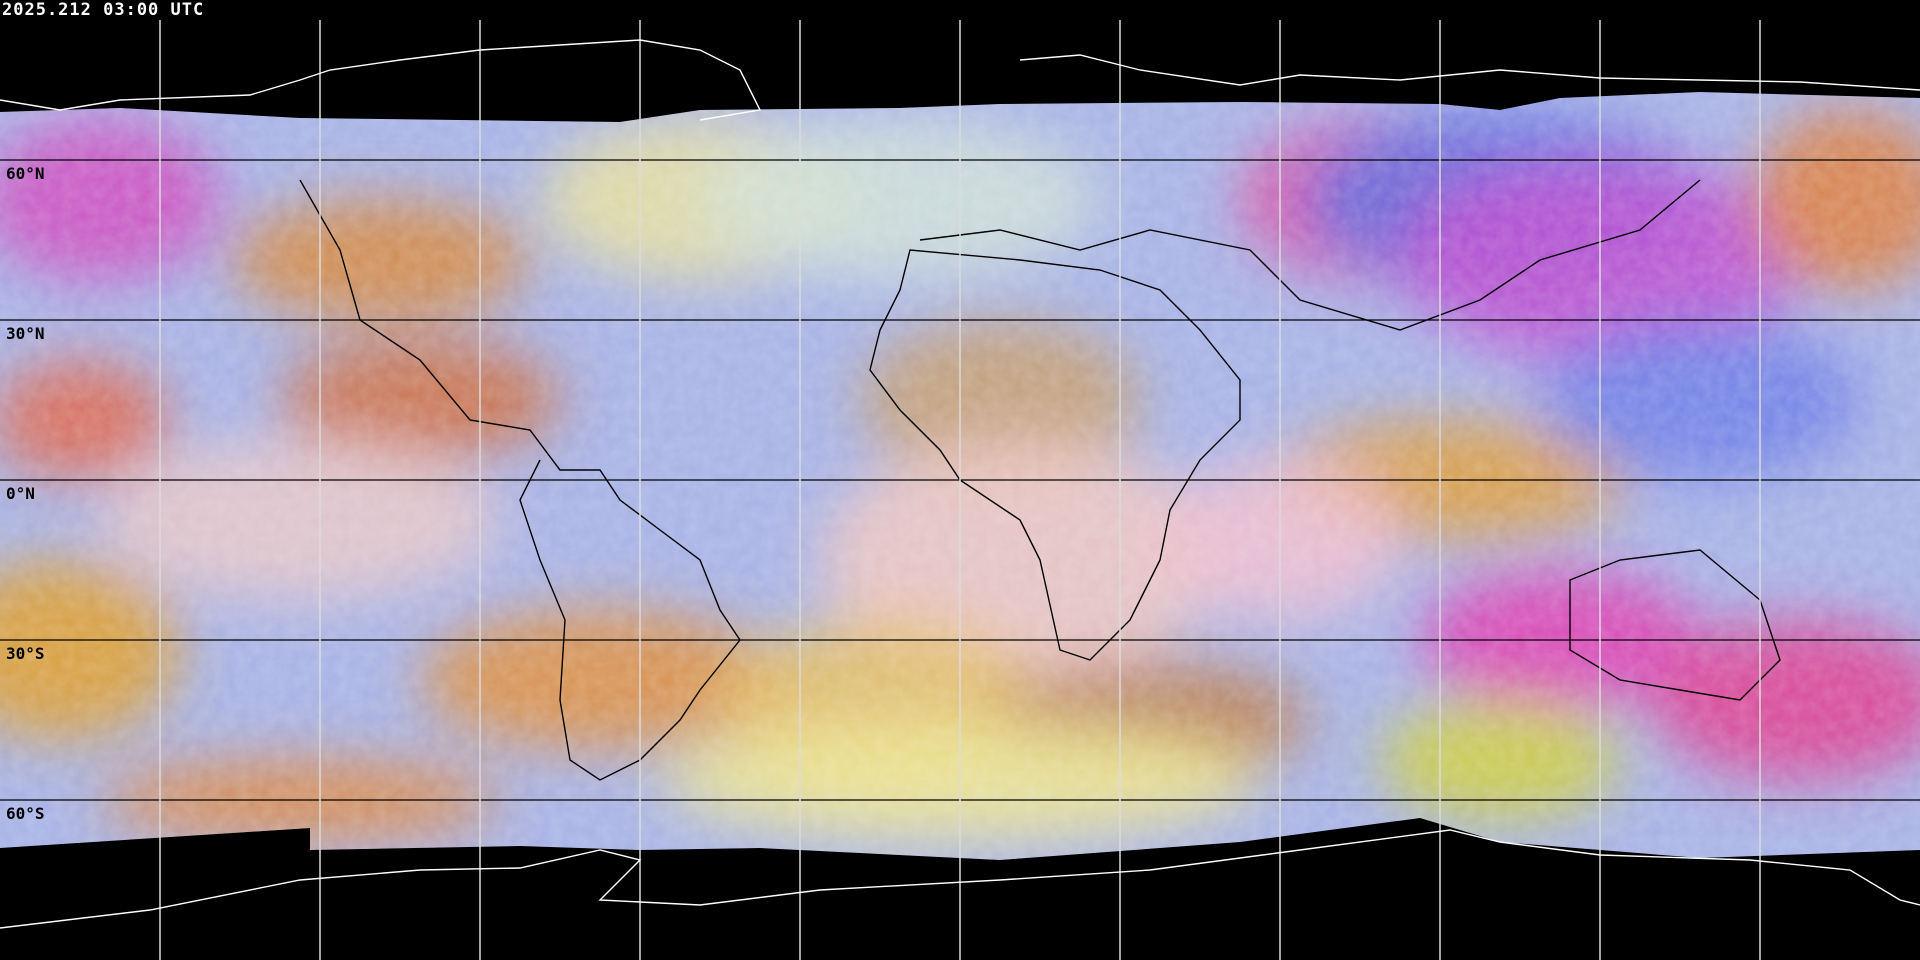 Image resolution: width=1920 pixels, height=960 pixels. Describe the element at coordinates (381, 80) in the screenshot. I see `arctic-coast` at that location.